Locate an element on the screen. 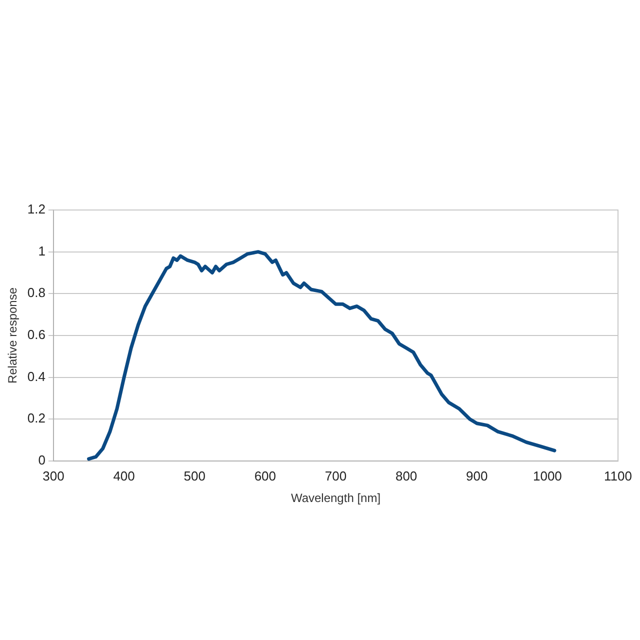 Image resolution: width=640 pixels, height=640 pixels. y-axis-title: Relative response is located at coordinates (13, 335).